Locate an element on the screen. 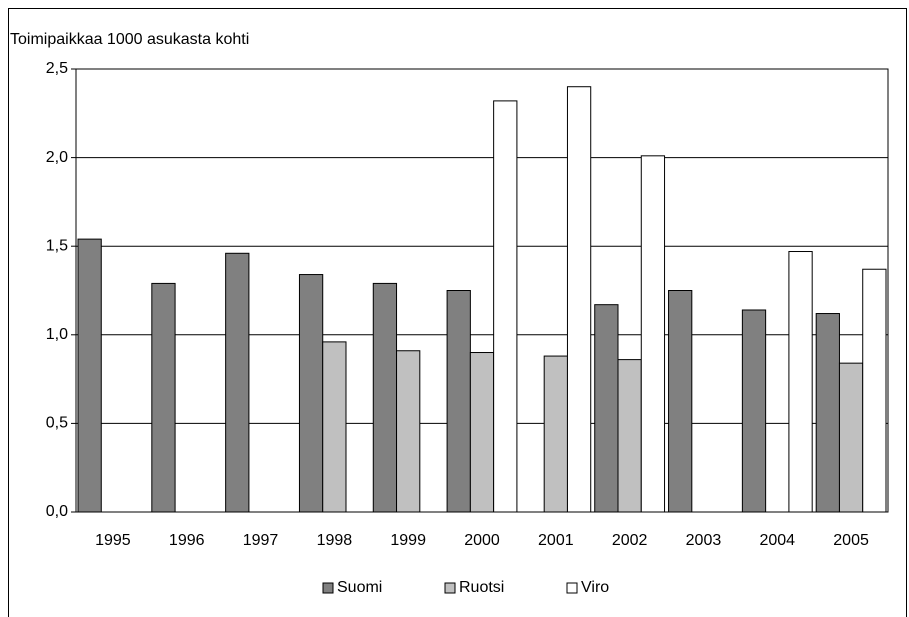  y-tick-label: 1,5 is located at coordinates (57, 245).